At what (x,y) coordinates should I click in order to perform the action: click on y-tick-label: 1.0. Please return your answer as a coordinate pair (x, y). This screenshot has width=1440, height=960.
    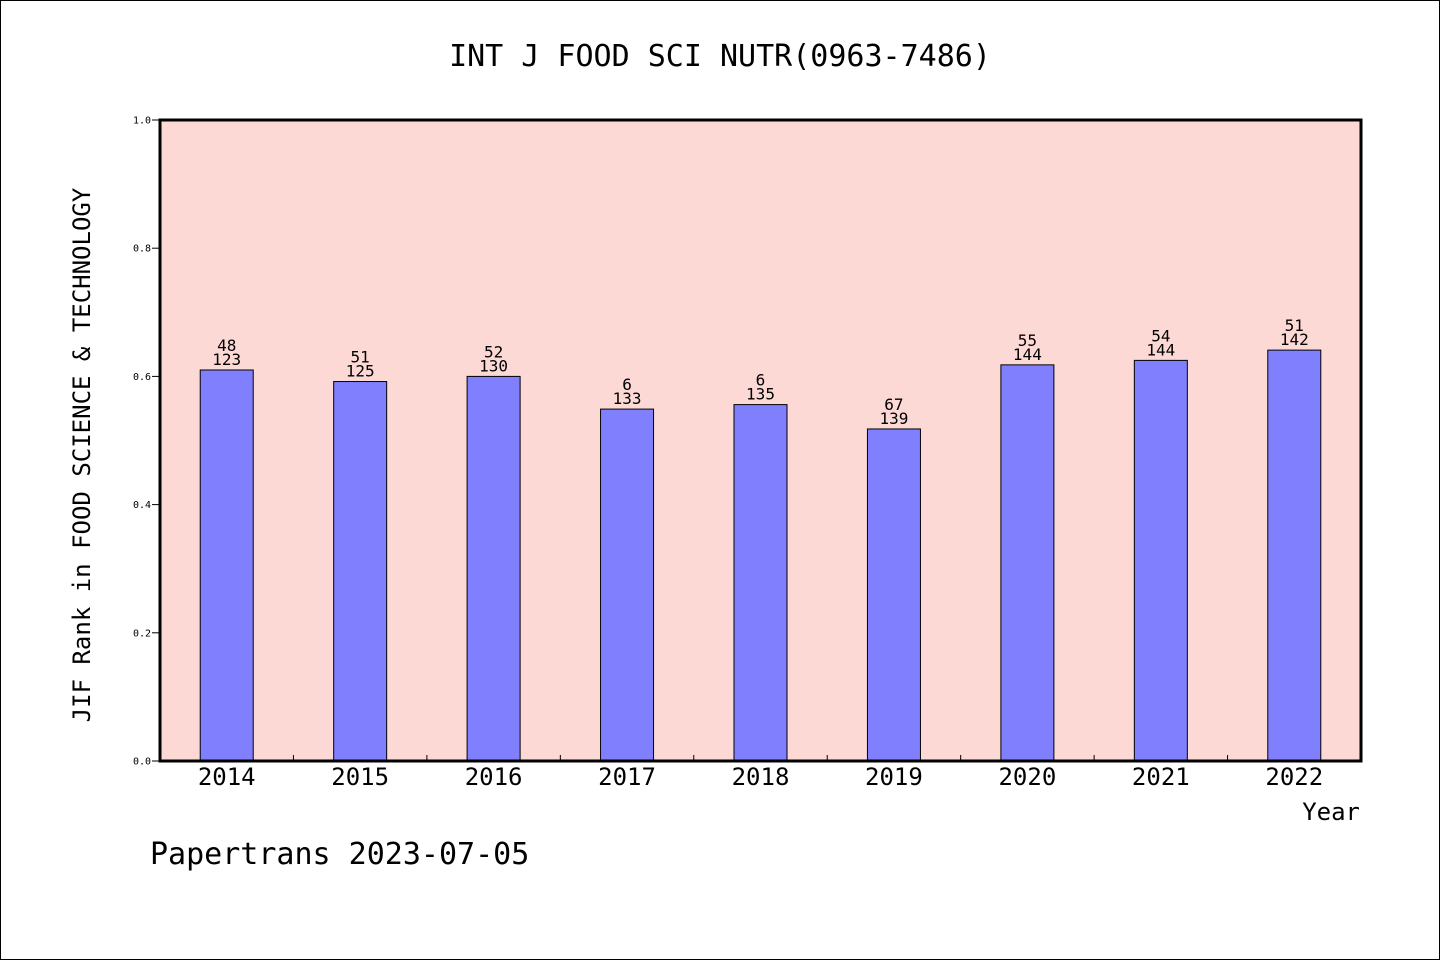
    Looking at the image, I should click on (142, 121).